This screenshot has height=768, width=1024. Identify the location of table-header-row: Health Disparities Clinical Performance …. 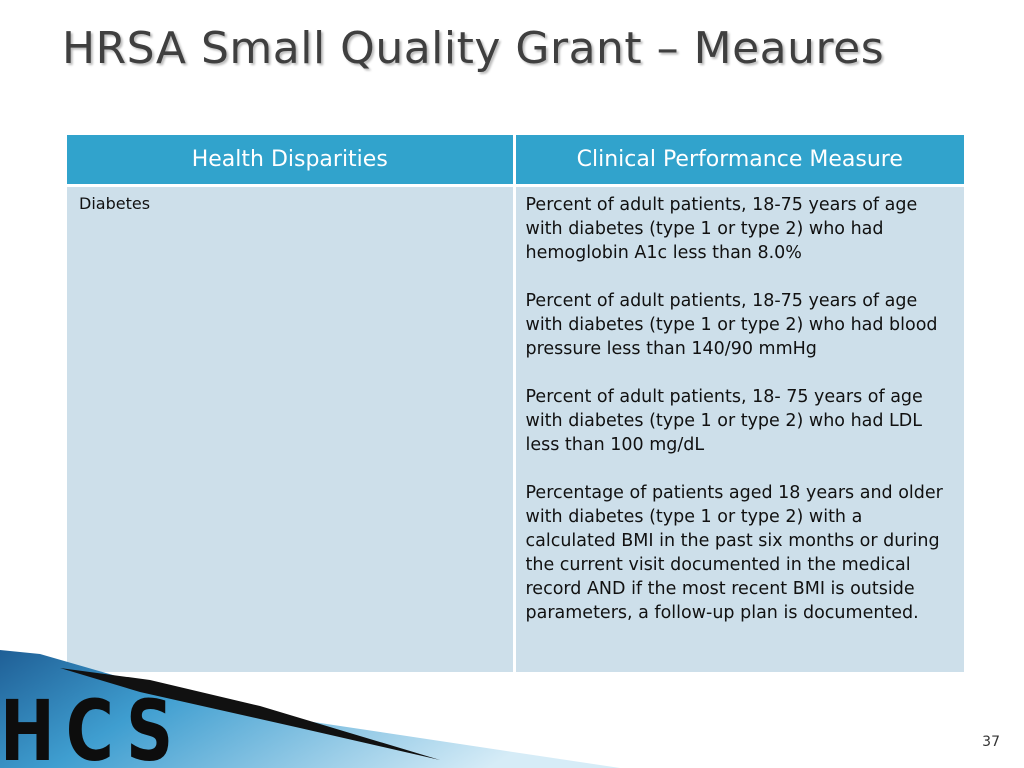
(515, 161).